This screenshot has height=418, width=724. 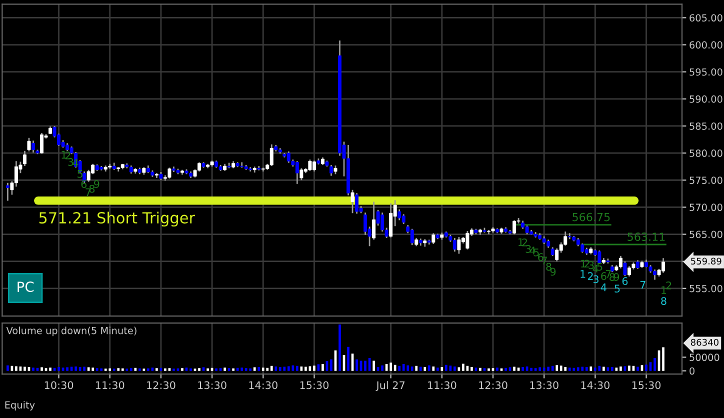 I want to click on x-tick-label: Jul 27, so click(x=390, y=386).